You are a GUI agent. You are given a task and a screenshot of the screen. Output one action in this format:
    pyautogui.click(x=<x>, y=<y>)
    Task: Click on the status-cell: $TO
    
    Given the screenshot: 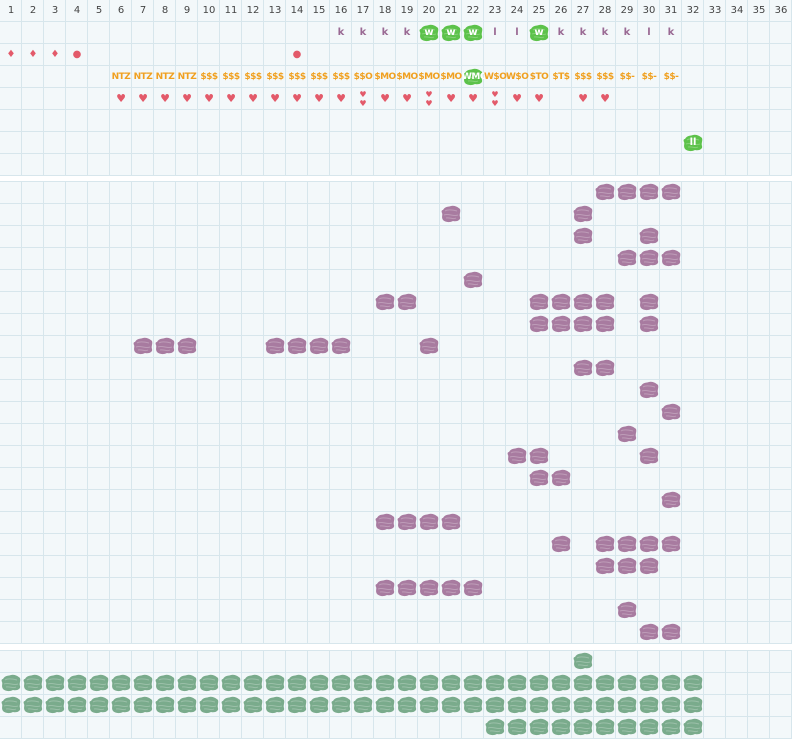 What is the action you would take?
    pyautogui.click(x=539, y=77)
    